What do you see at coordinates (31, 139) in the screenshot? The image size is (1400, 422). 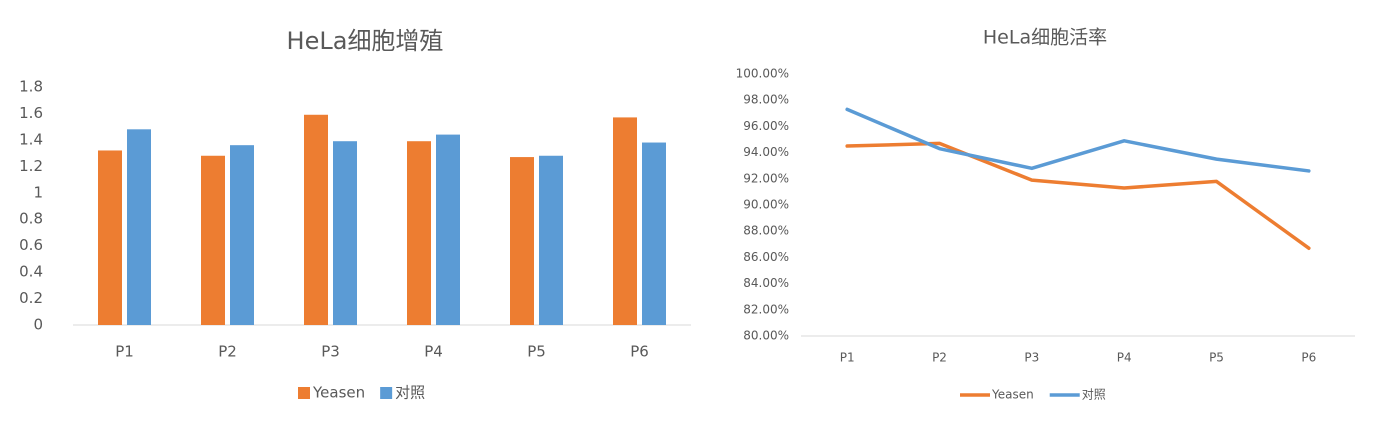 I see `y-tick-label: 1.4` at bounding box center [31, 139].